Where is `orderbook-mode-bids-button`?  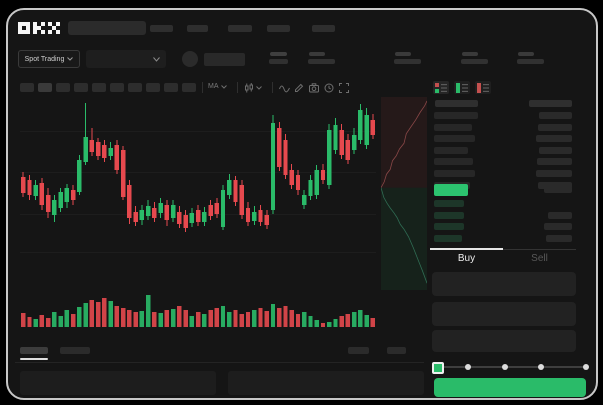
orderbook-mode-bids-button is located at coordinates (462, 87).